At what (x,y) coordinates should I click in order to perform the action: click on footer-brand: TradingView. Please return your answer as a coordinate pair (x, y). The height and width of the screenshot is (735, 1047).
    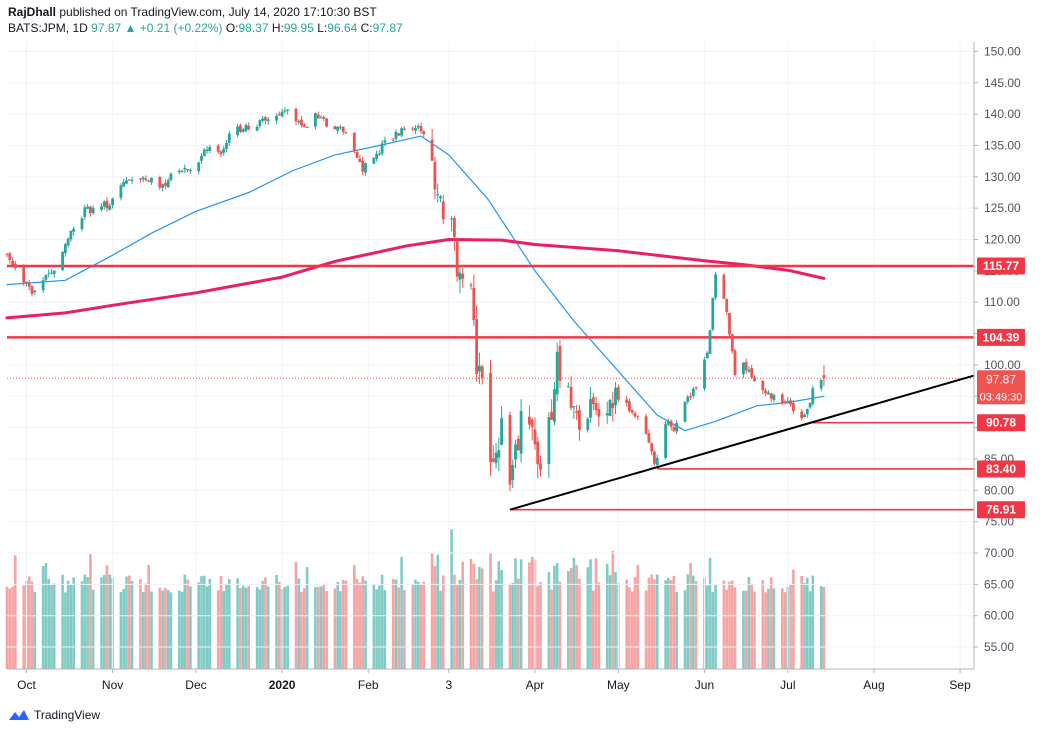
    Looking at the image, I should click on (54, 715).